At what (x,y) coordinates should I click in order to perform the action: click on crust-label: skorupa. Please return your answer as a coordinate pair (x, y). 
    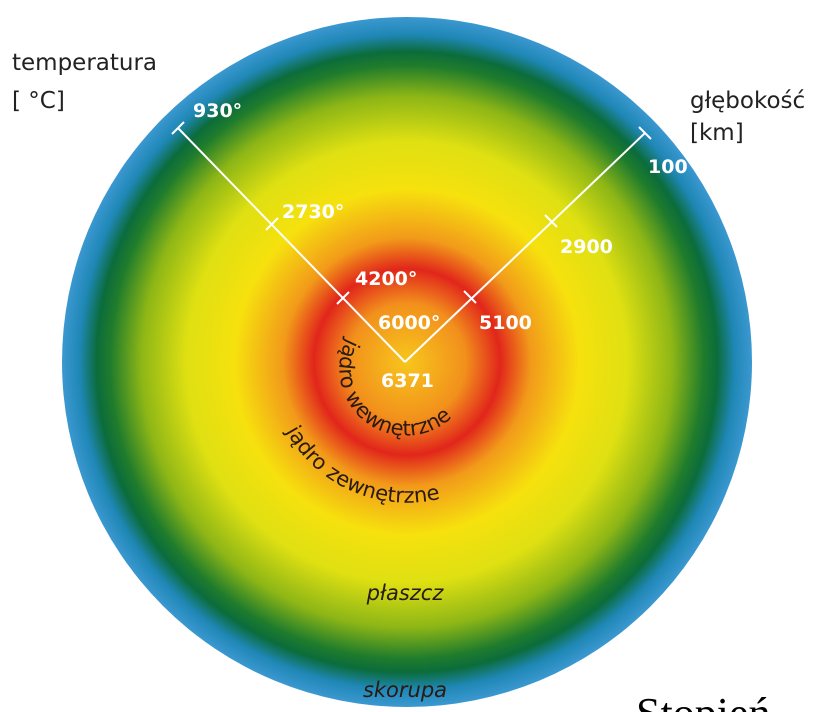
    Looking at the image, I should click on (405, 690).